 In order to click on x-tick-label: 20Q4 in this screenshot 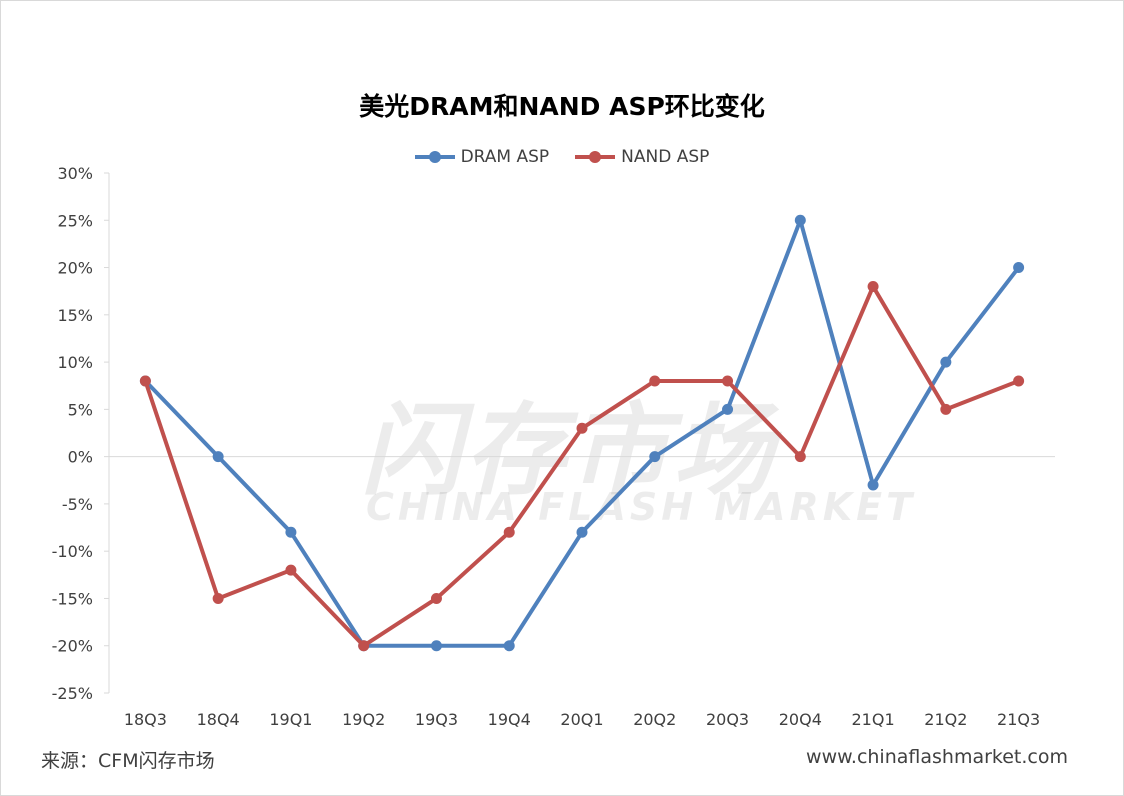, I will do `click(800, 719)`.